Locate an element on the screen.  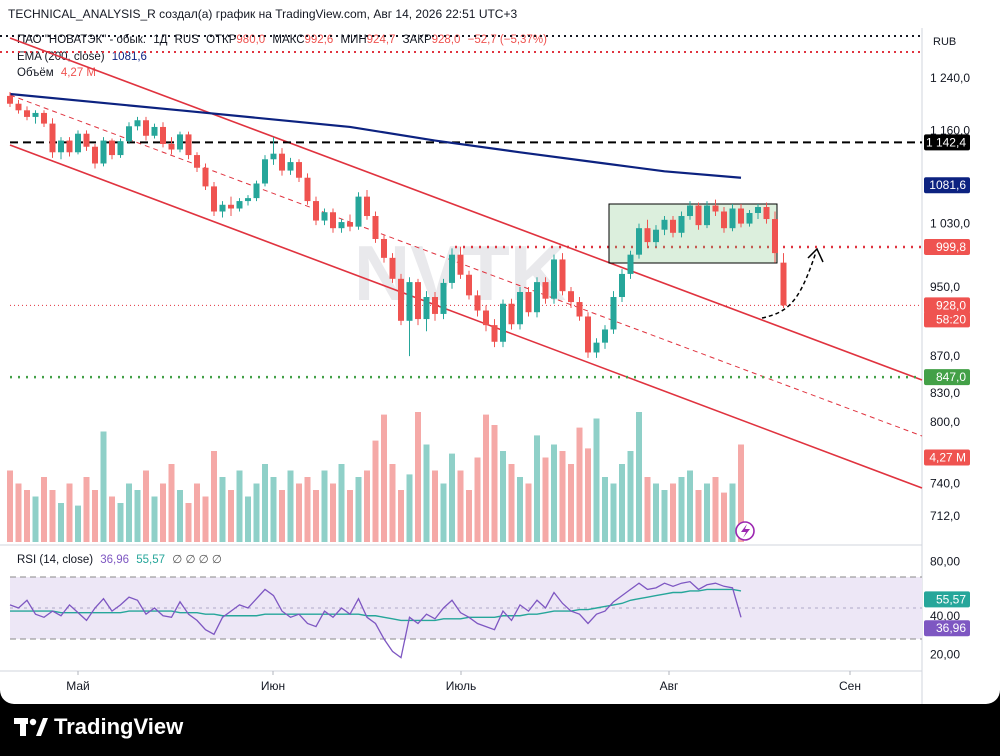
tradingview-brand: TradingView is located at coordinates (119, 726).